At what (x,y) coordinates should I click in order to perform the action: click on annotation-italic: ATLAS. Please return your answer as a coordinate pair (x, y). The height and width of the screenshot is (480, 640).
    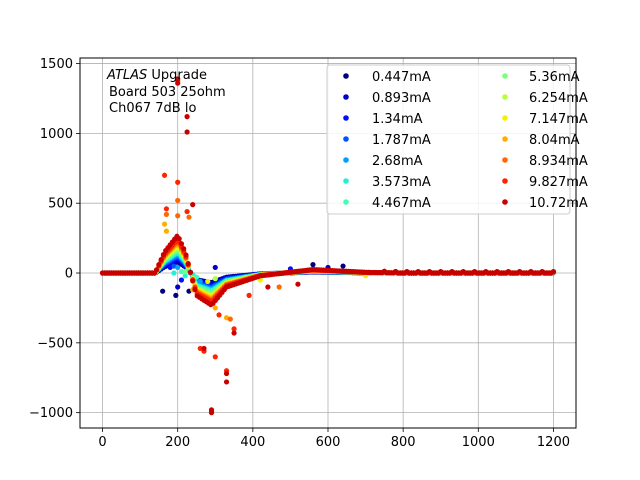
    Looking at the image, I should click on (126, 75).